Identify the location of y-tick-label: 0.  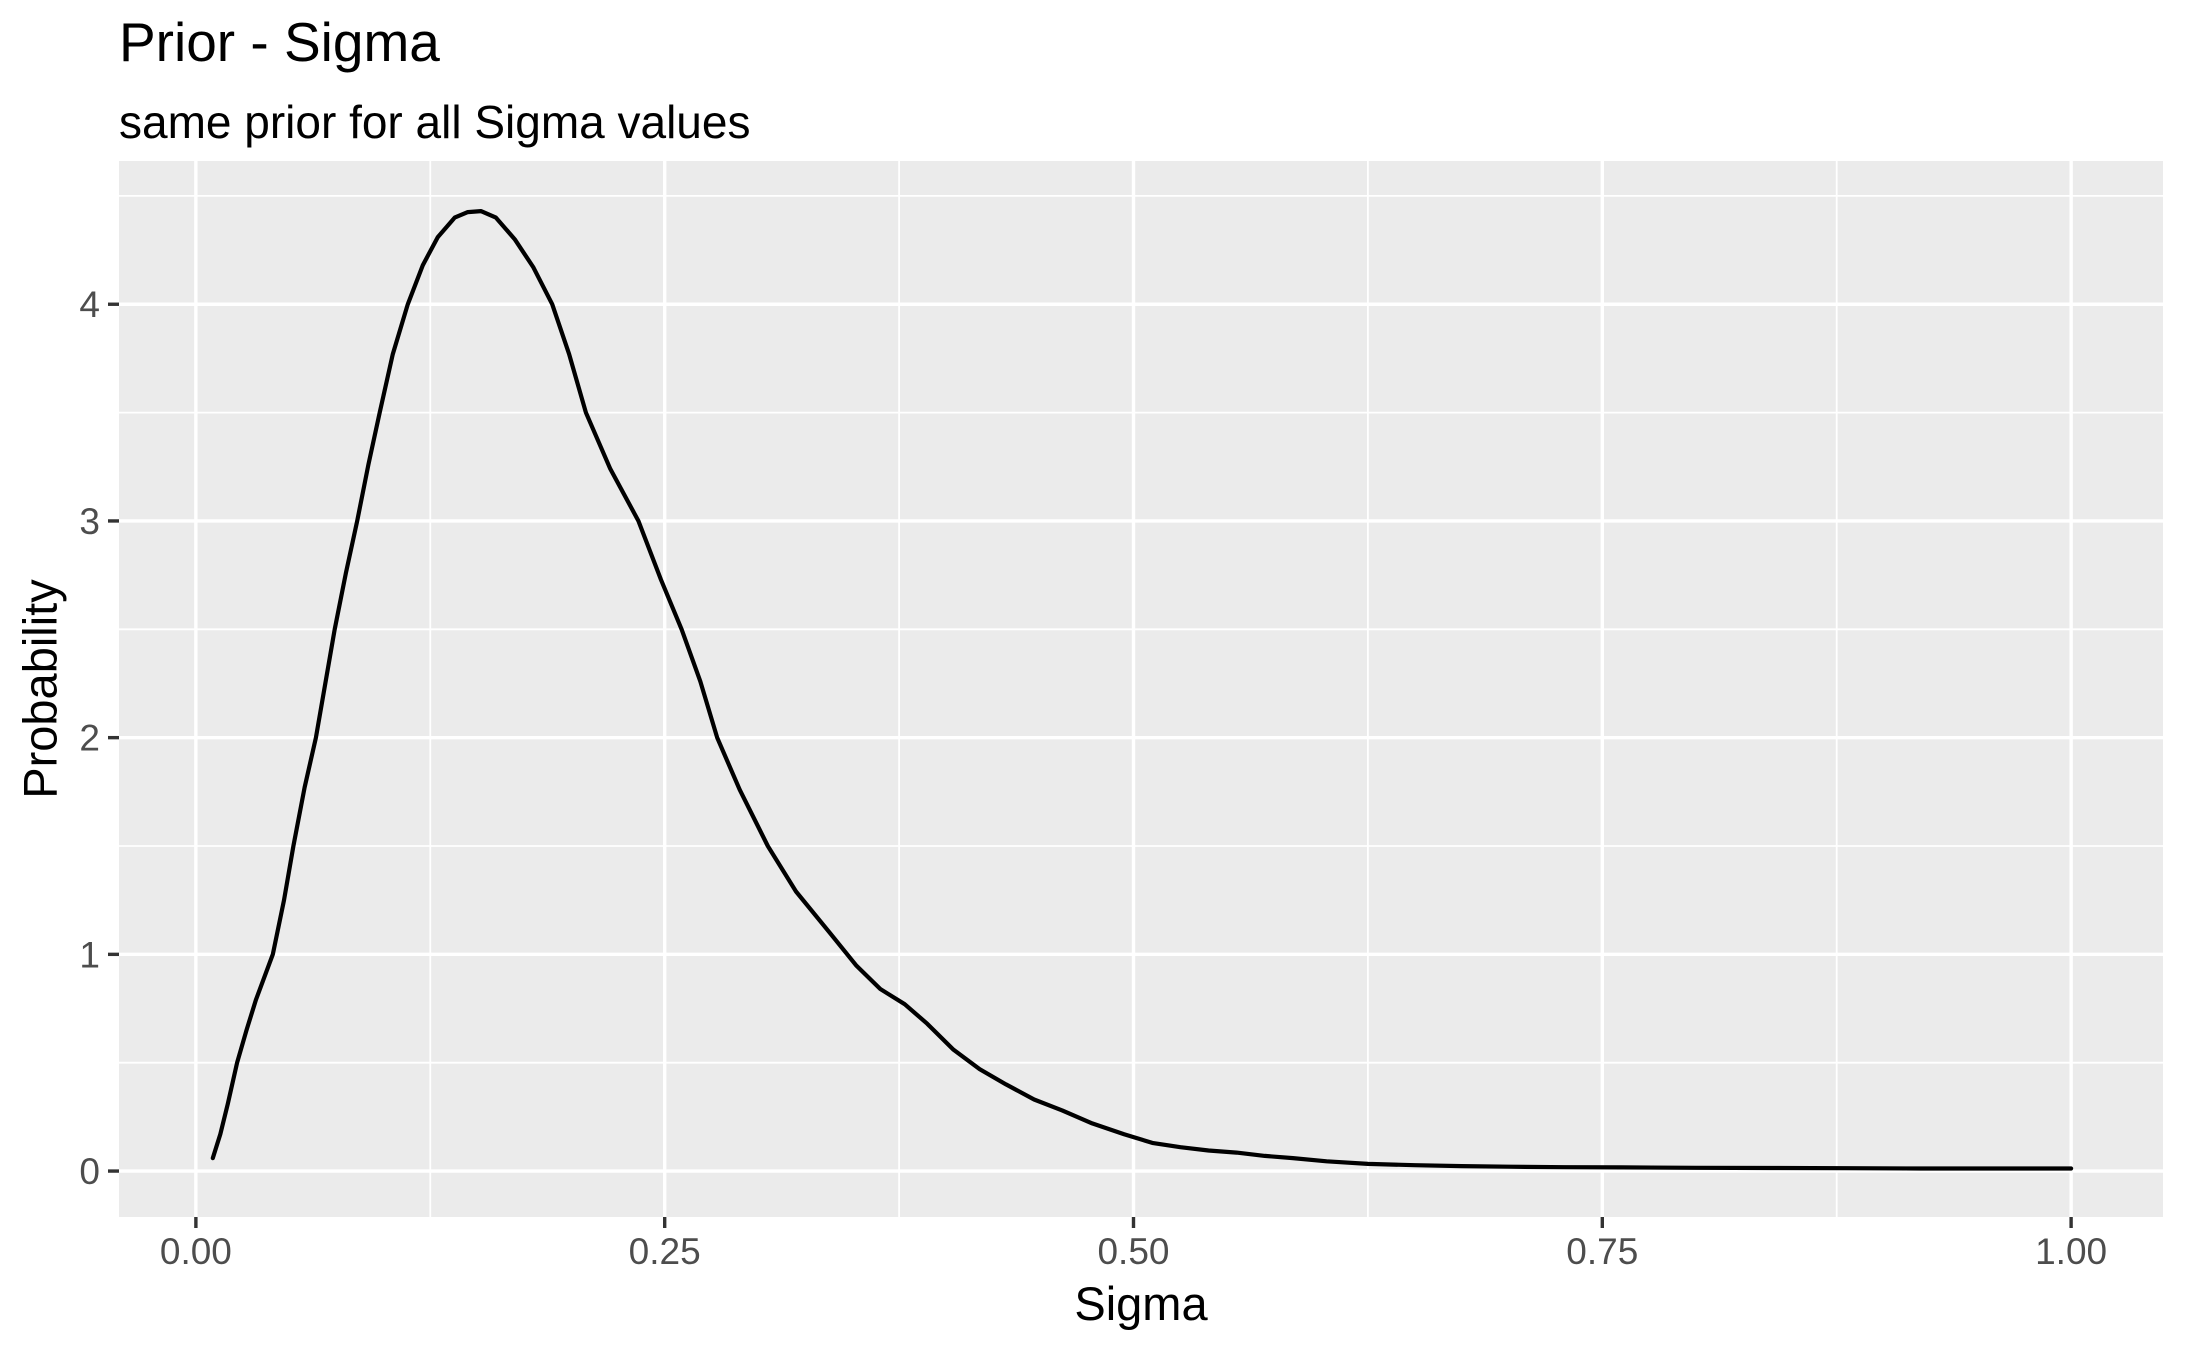
(89, 1171).